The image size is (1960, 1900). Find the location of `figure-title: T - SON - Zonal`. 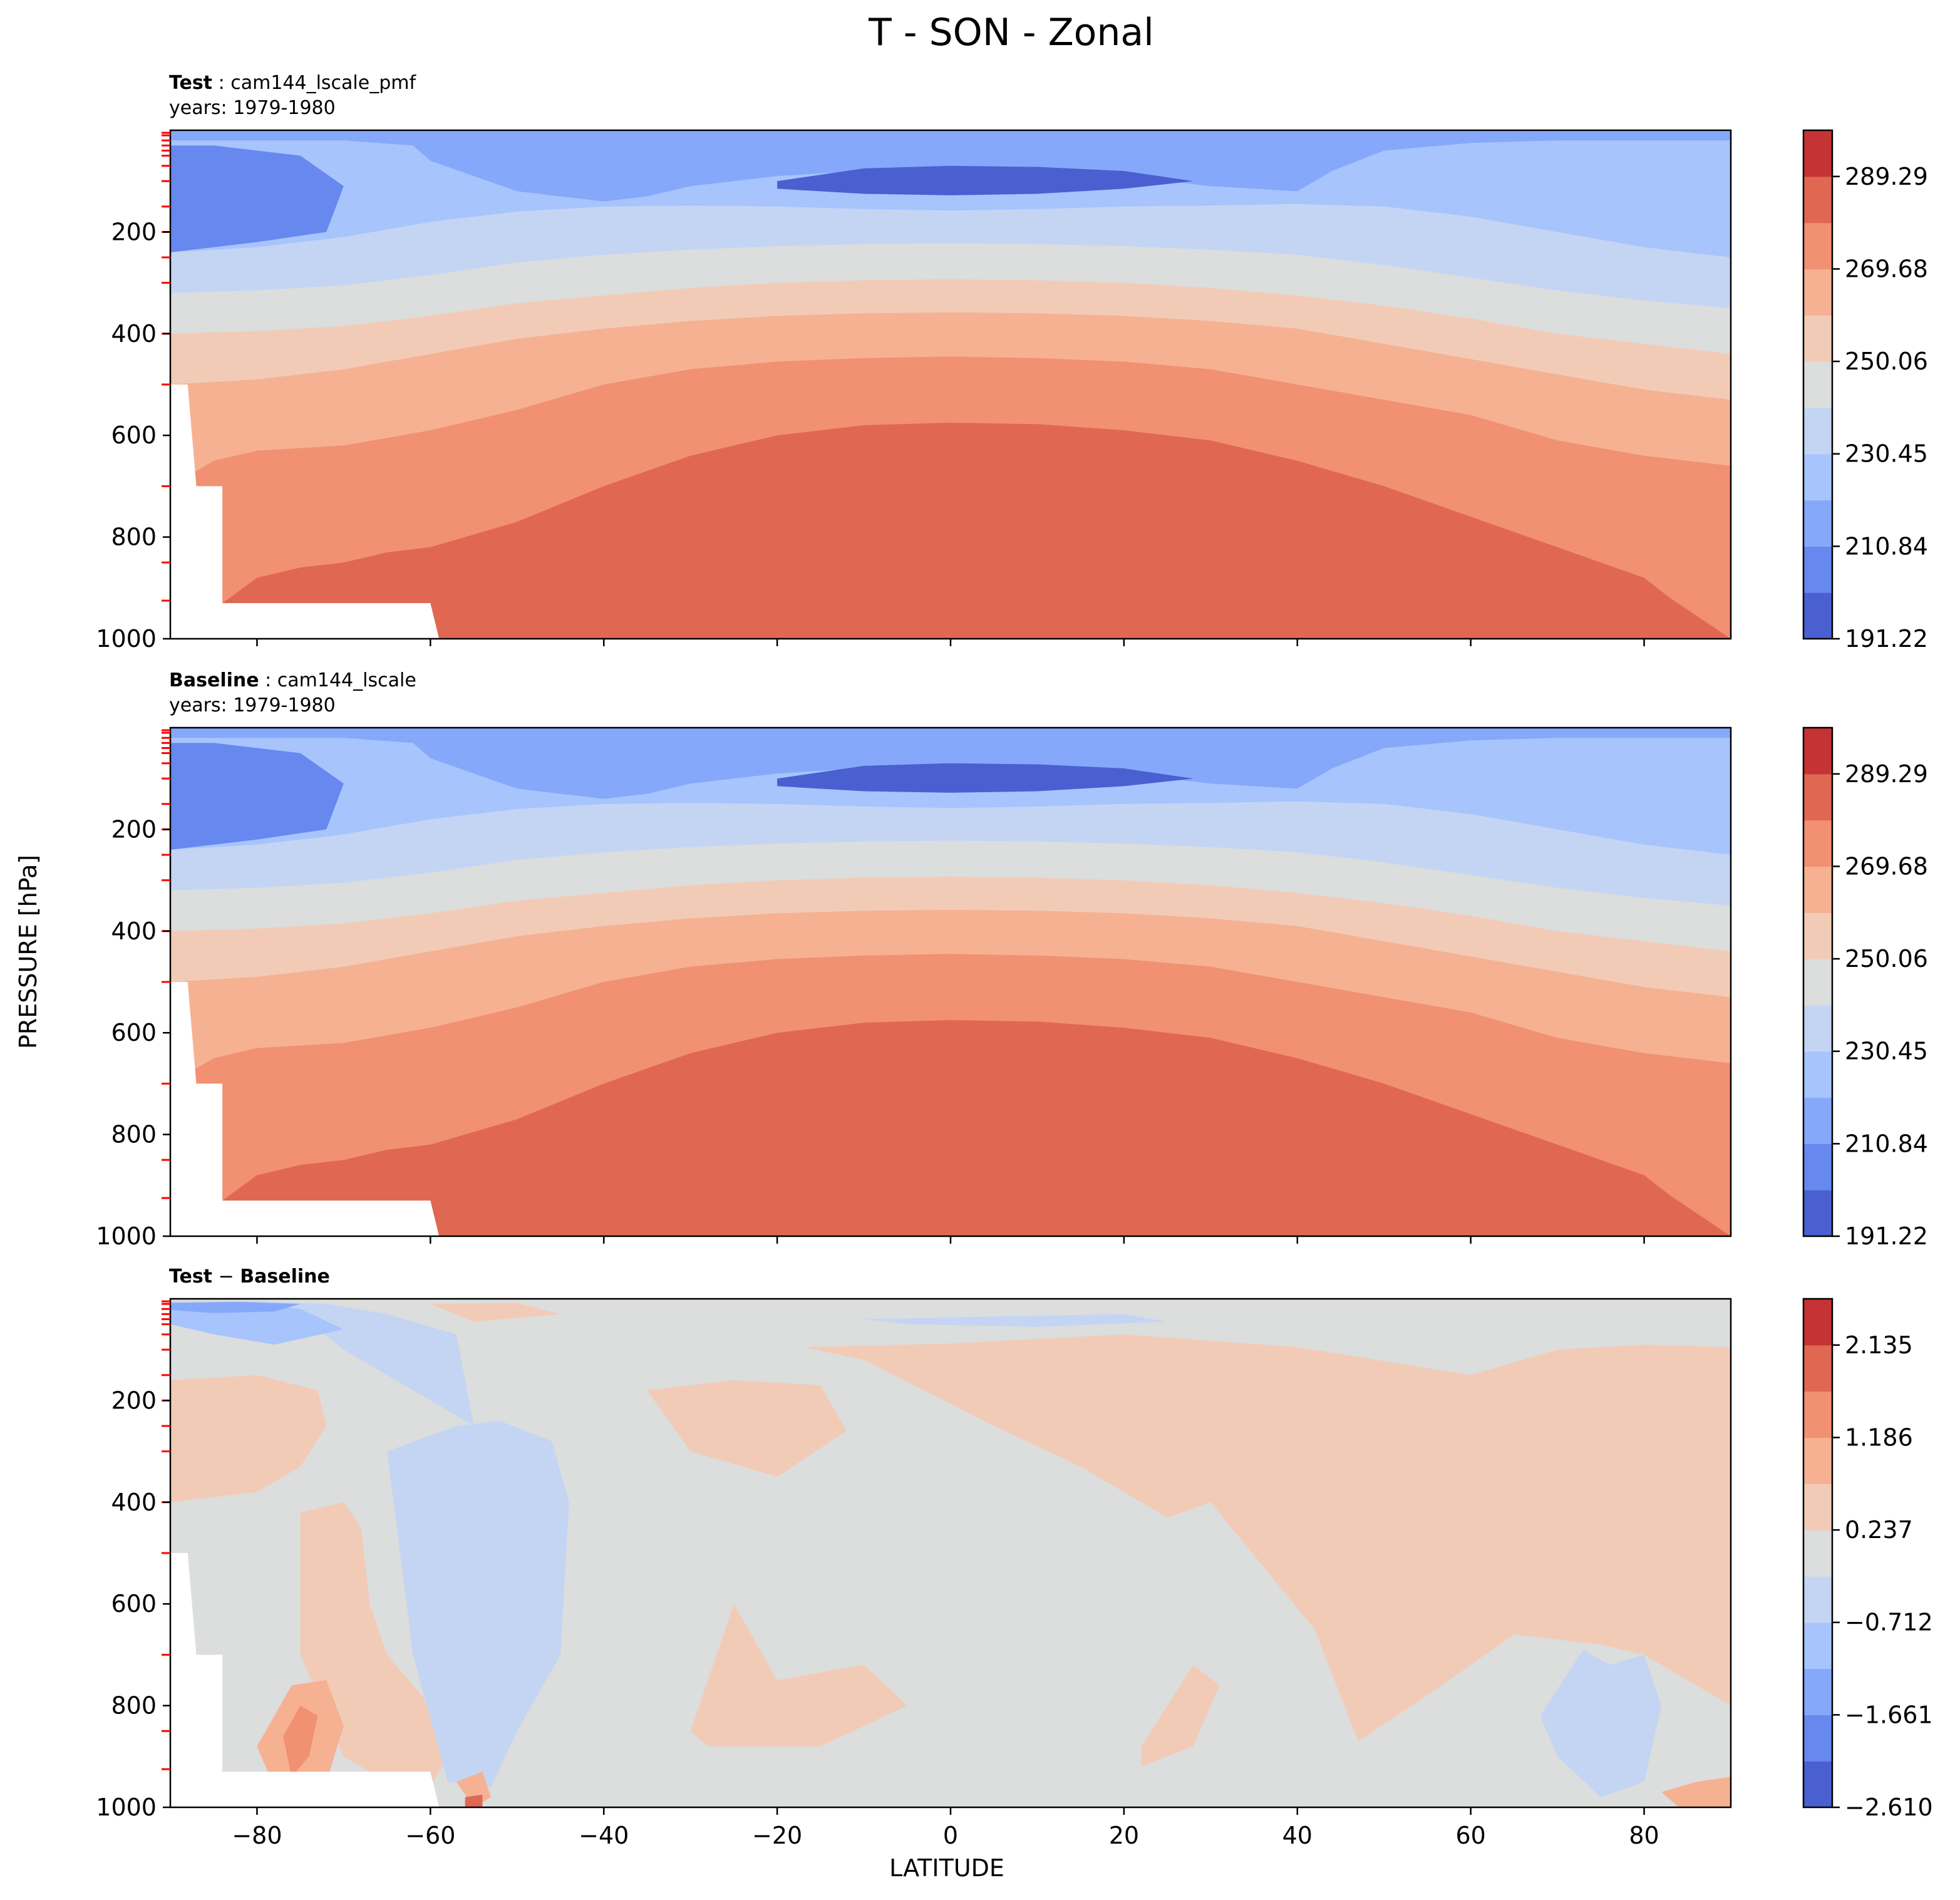

figure-title: T - SON - Zonal is located at coordinates (1011, 32).